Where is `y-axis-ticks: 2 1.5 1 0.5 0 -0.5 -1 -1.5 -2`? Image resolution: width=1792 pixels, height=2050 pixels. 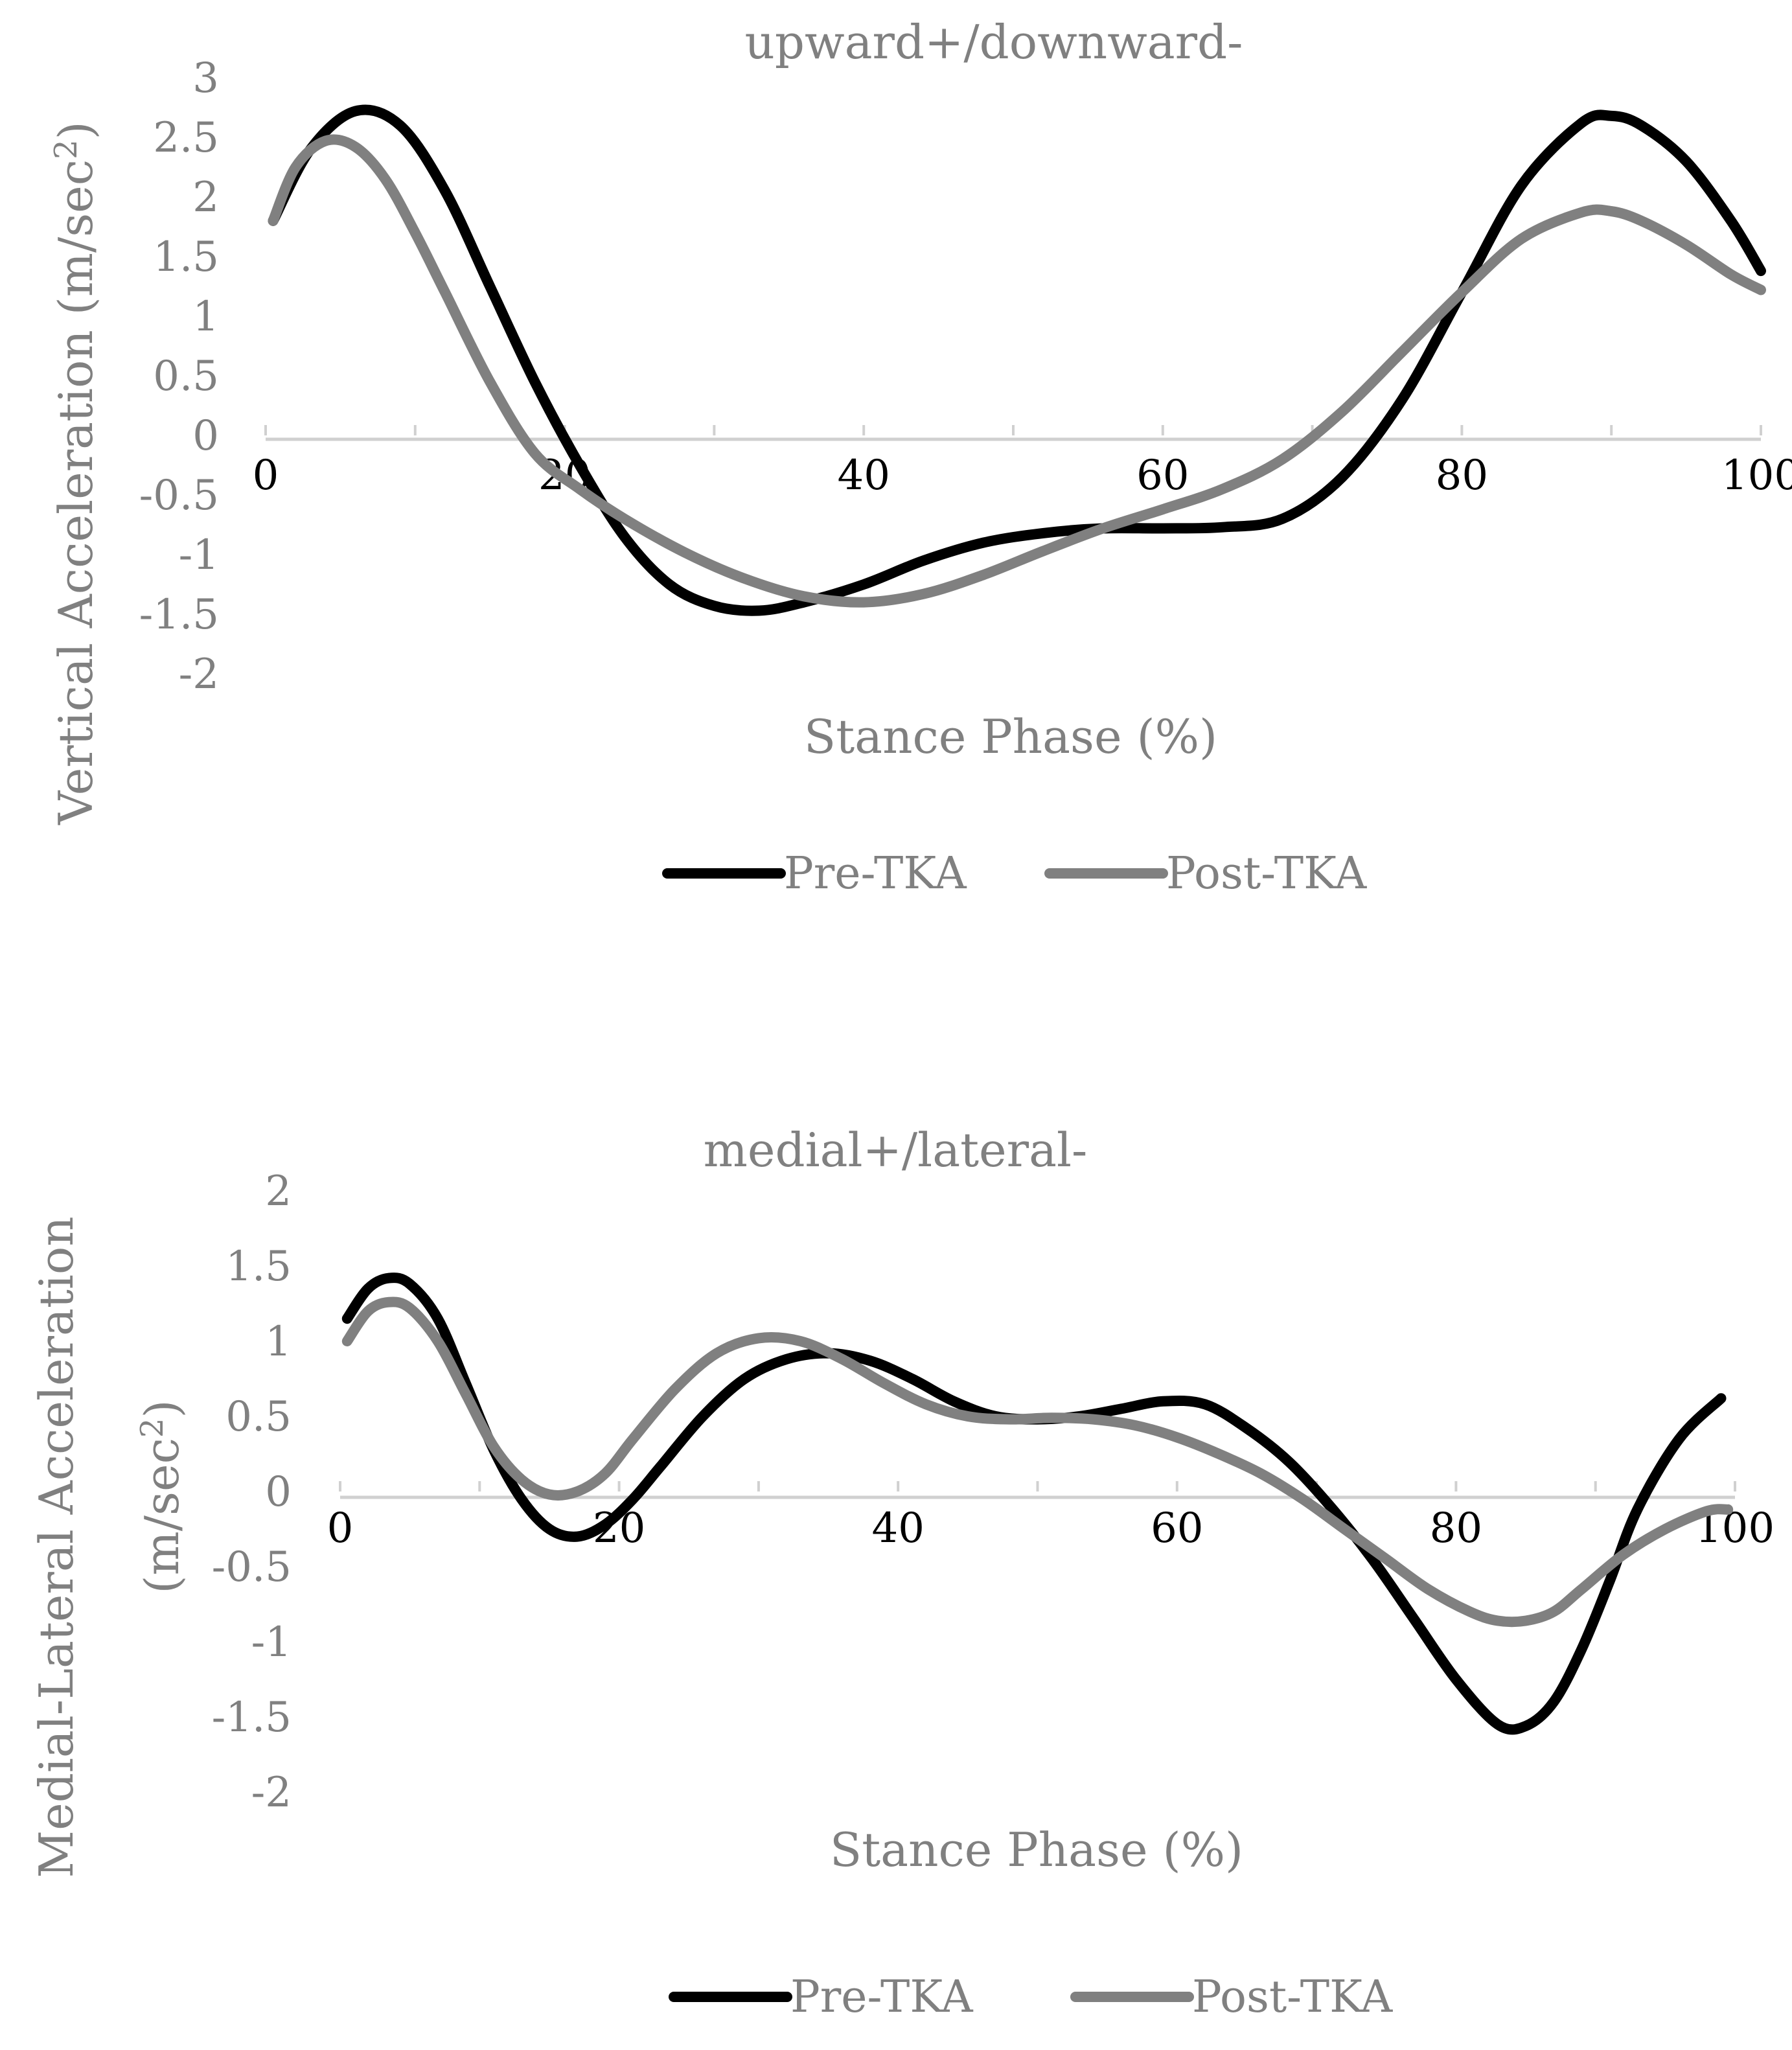 y-axis-ticks: 2 1.5 1 0.5 0 -0.5 -1 -1.5 -2 is located at coordinates (252, 1492).